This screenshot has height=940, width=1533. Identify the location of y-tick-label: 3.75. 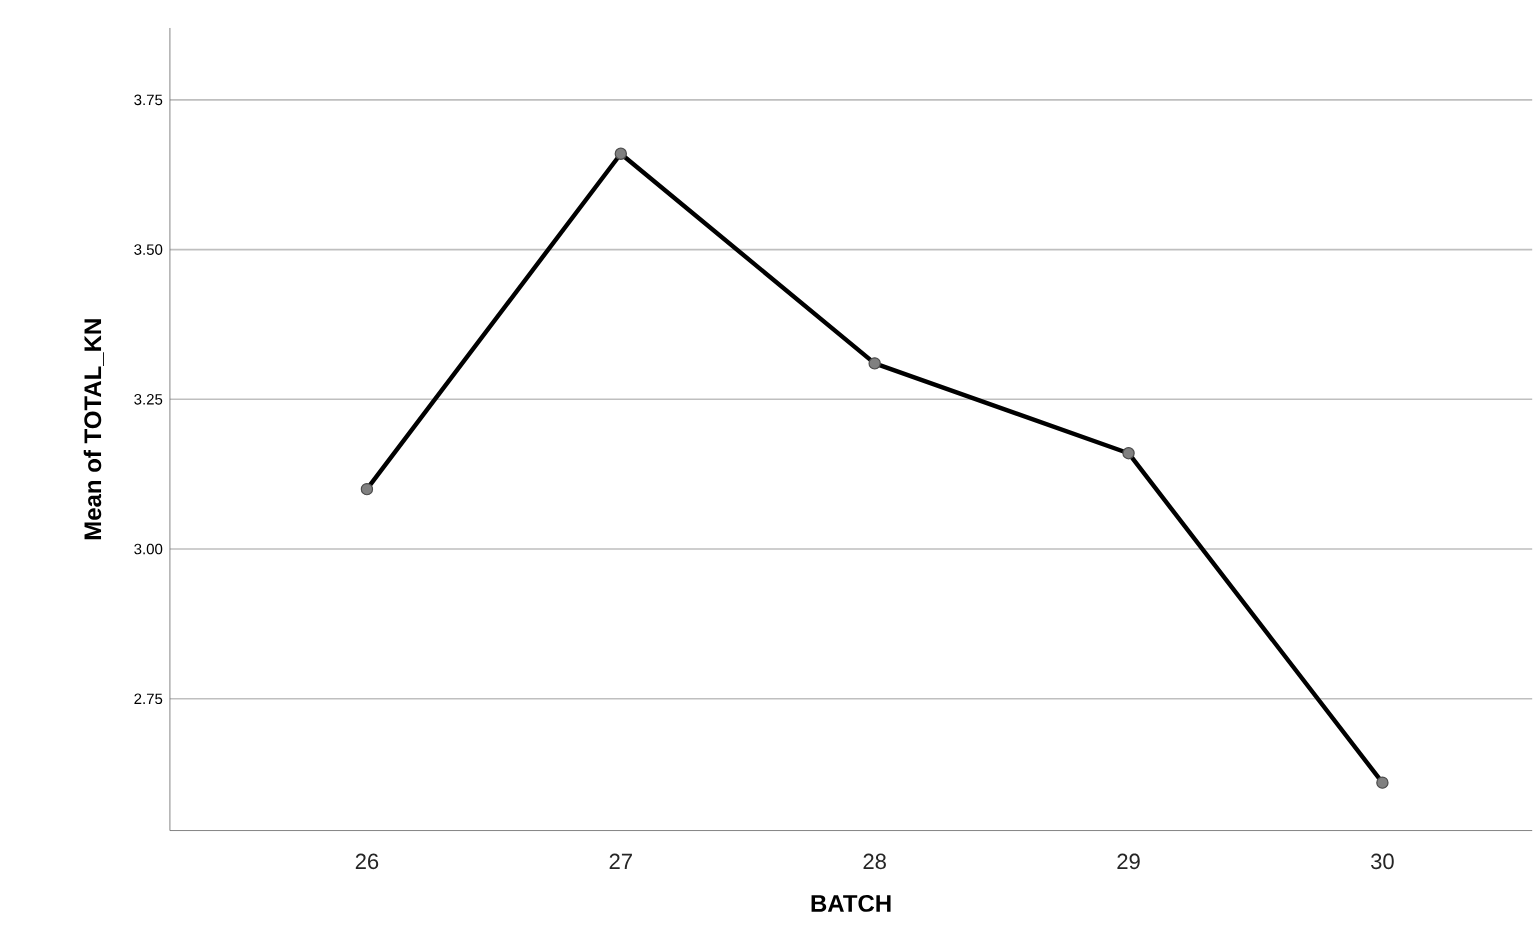
(148, 99).